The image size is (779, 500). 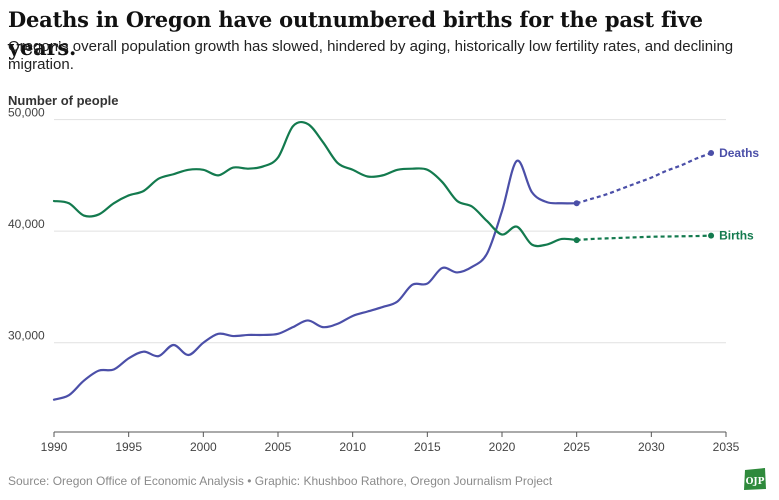 I want to click on y-tick-label: 50,000, so click(x=26, y=113).